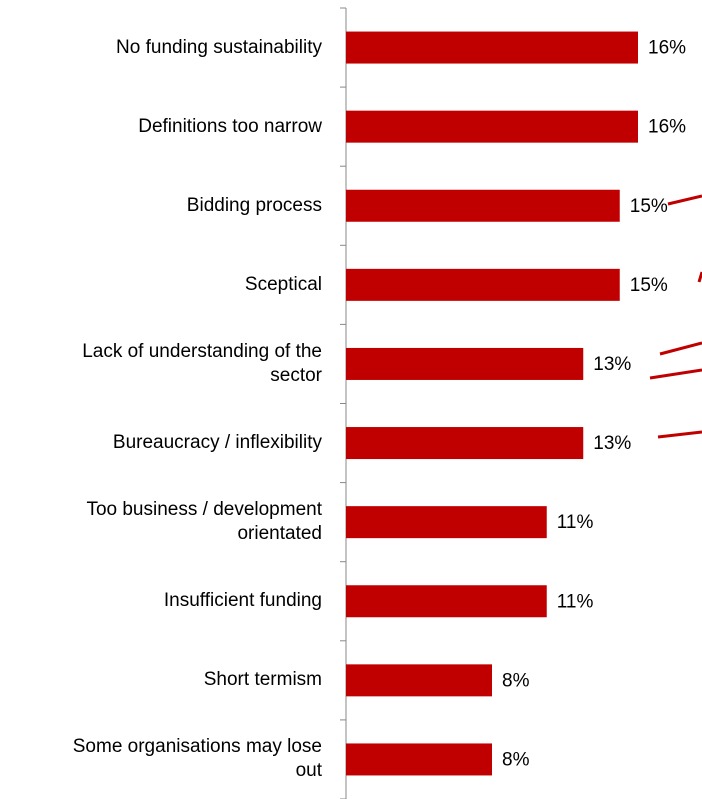 This screenshot has width=702, height=799. I want to click on leader-lines, so click(675, 316).